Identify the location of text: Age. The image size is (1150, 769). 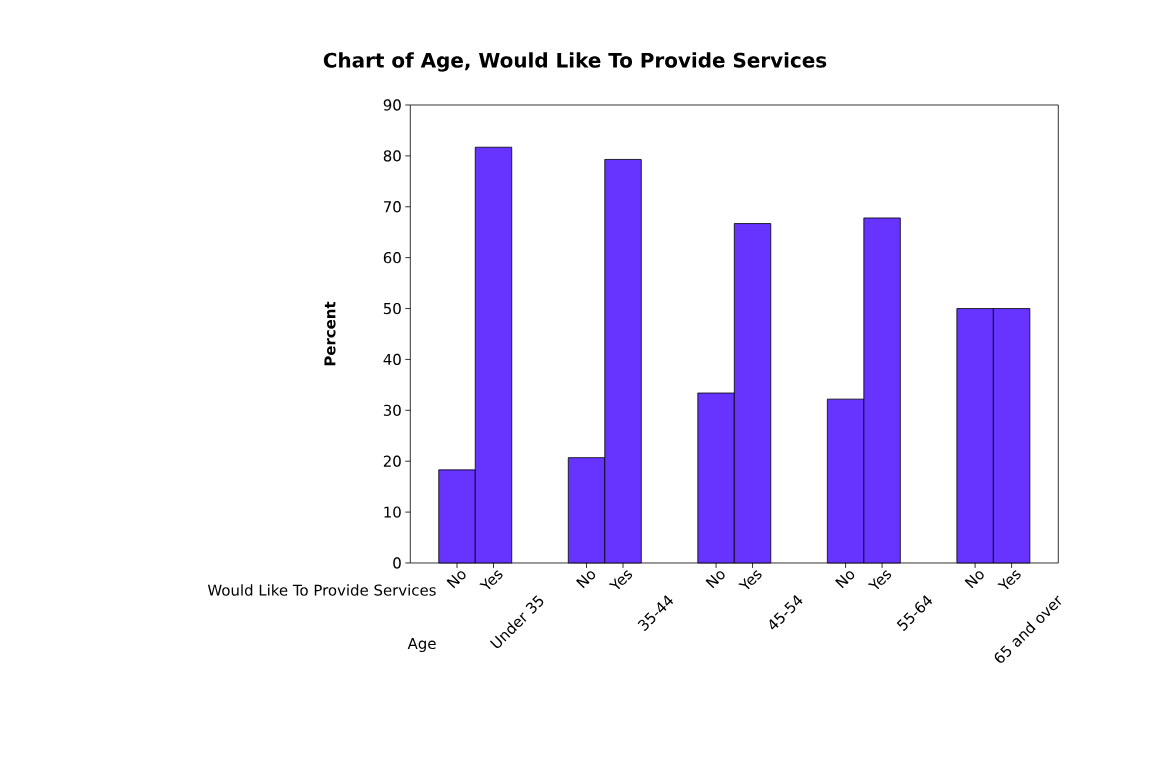
(421, 644).